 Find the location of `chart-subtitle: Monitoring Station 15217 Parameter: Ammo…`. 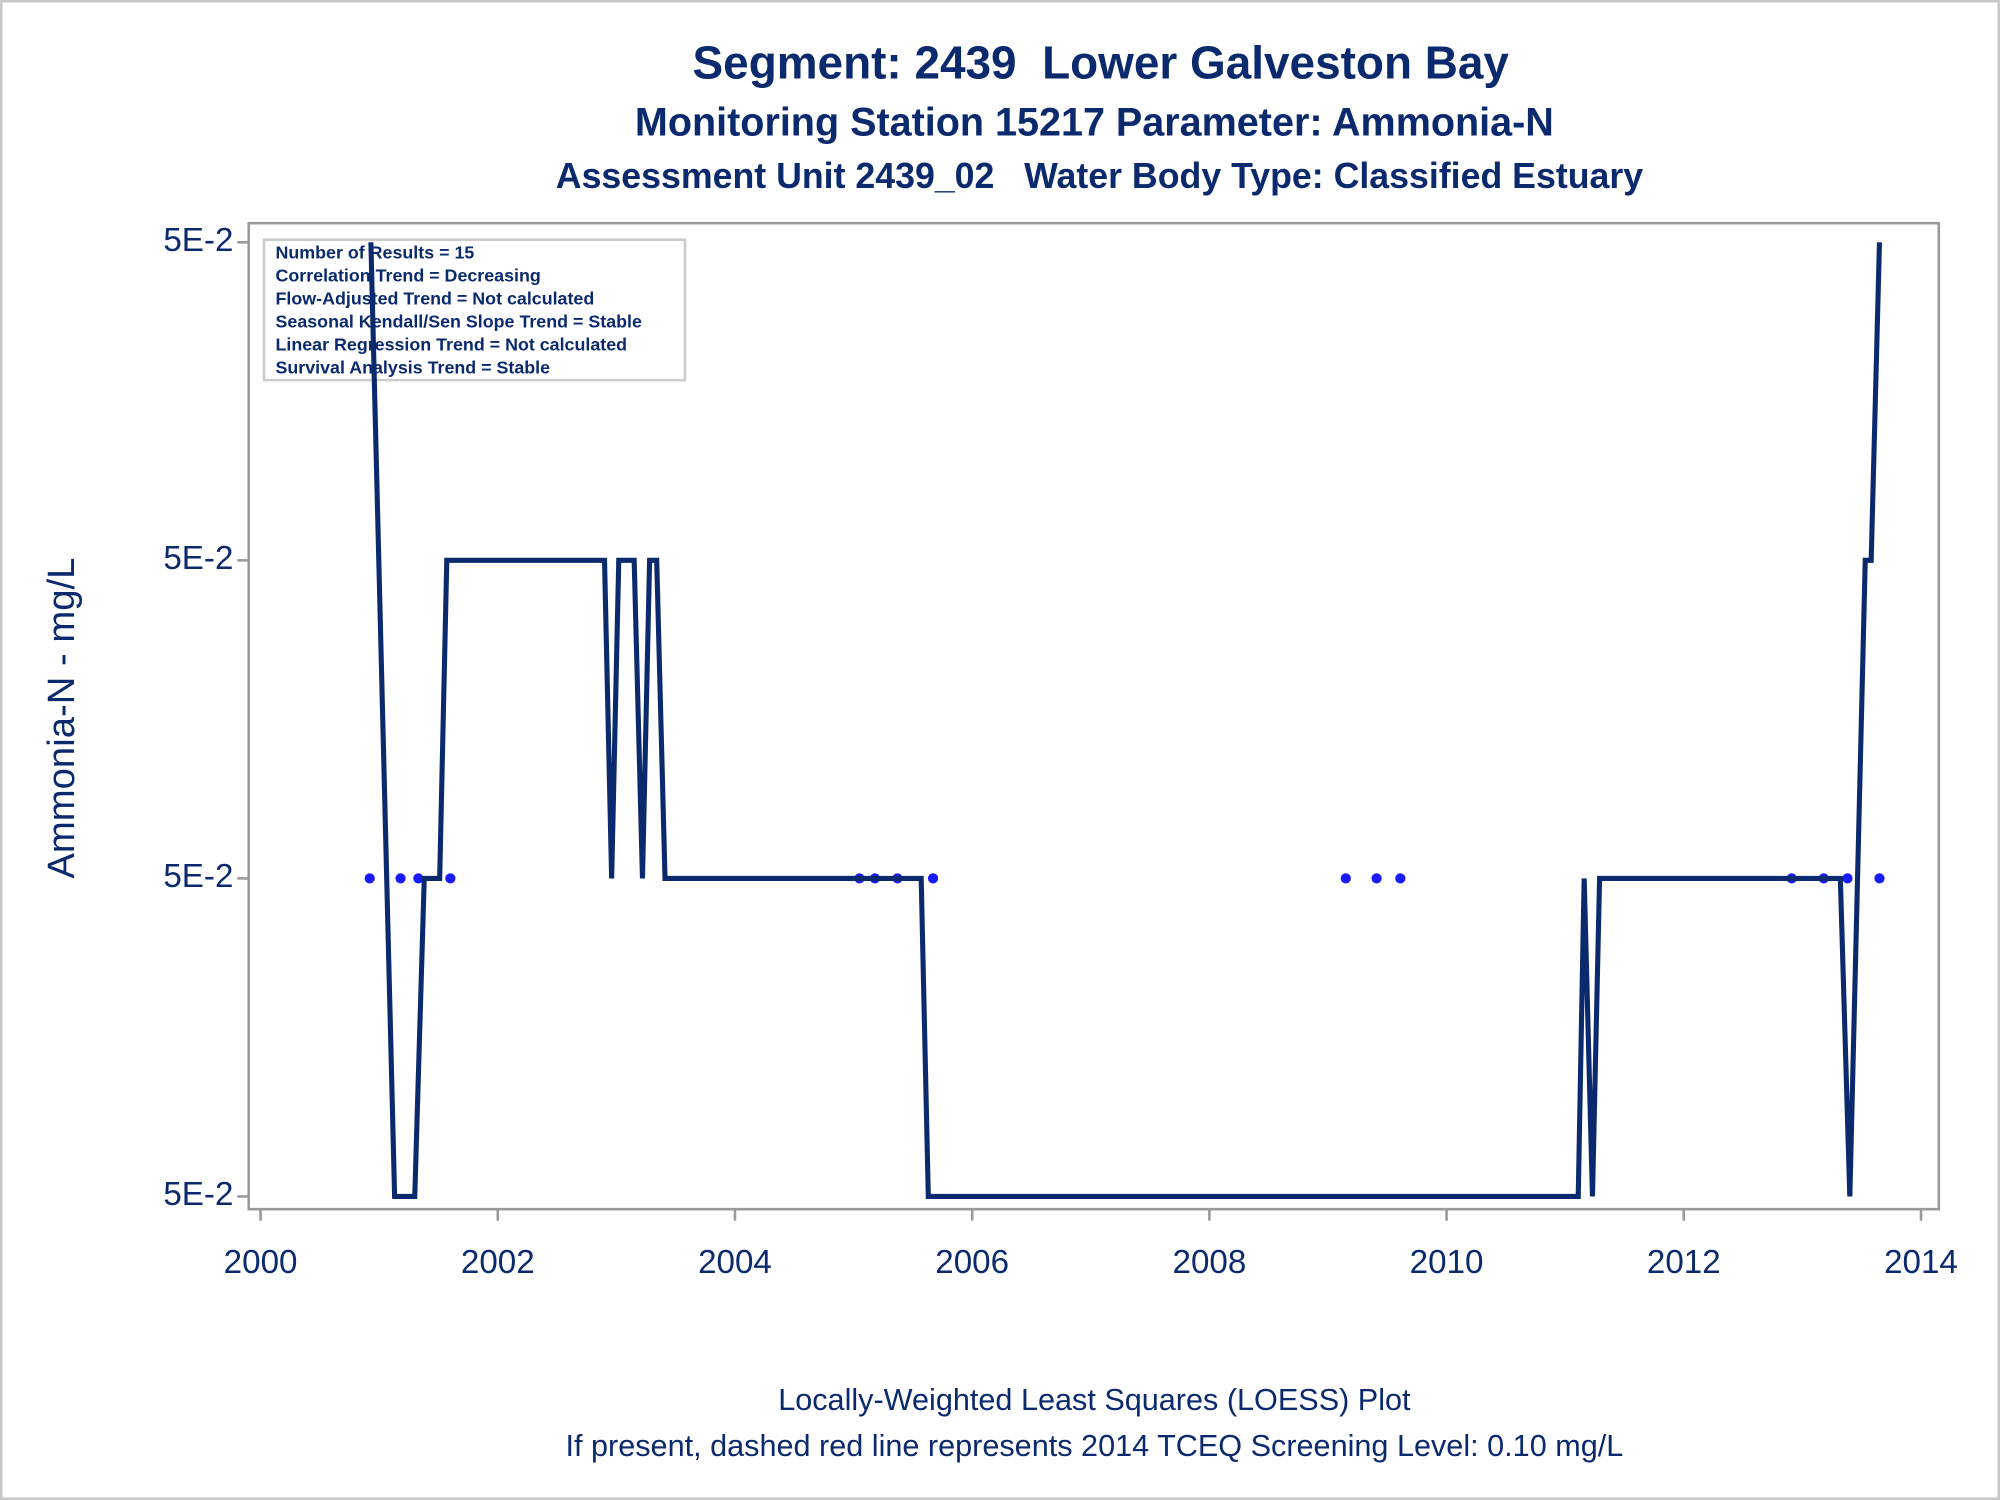

chart-subtitle: Monitoring Station 15217 Parameter: Ammo… is located at coordinates (1094, 122).